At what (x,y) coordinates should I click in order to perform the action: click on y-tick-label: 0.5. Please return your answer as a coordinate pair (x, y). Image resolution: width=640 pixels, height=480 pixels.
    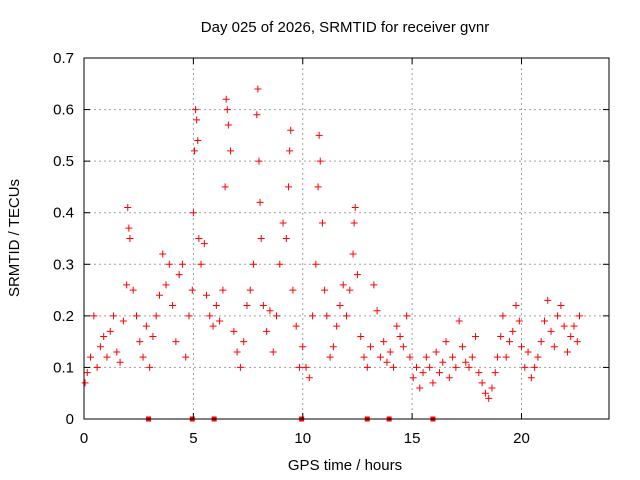
    Looking at the image, I should click on (63, 161).